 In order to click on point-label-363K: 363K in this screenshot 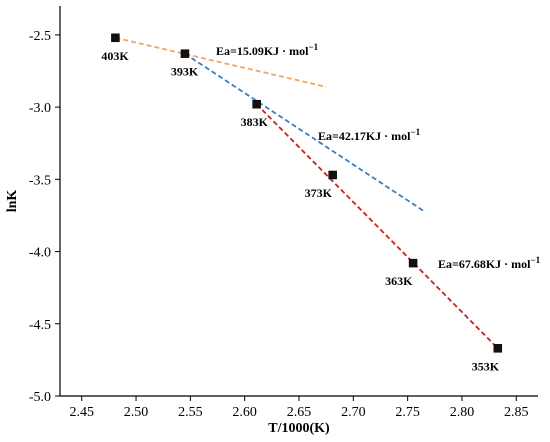, I will do `click(399, 281)`.